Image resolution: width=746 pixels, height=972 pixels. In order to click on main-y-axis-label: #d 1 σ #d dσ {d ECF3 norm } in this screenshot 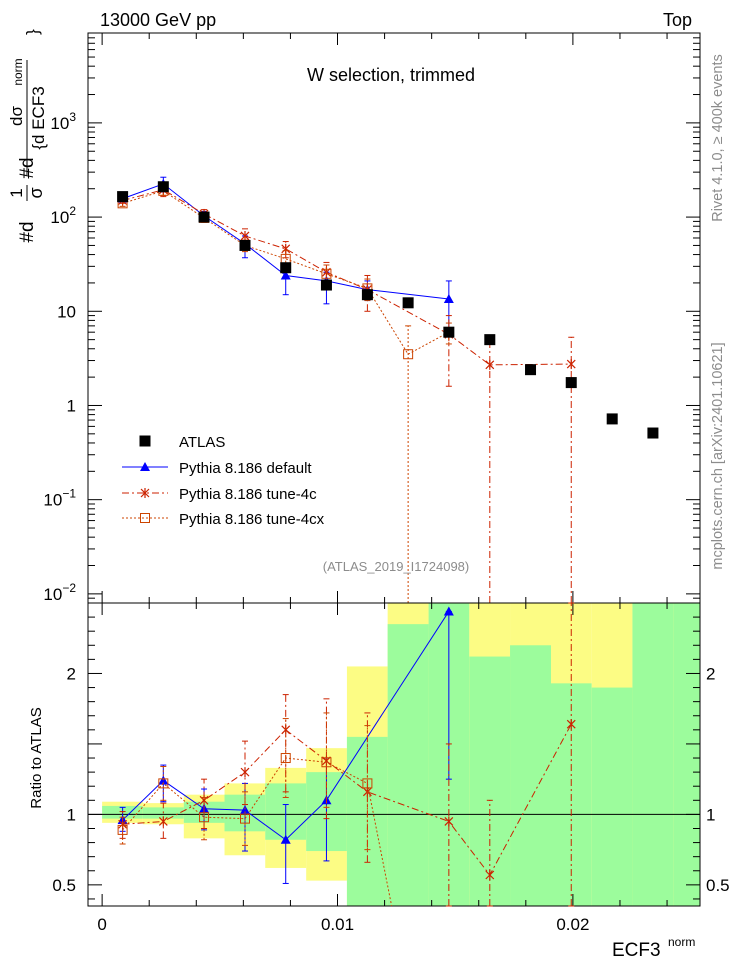, I will do `click(27, 136)`.